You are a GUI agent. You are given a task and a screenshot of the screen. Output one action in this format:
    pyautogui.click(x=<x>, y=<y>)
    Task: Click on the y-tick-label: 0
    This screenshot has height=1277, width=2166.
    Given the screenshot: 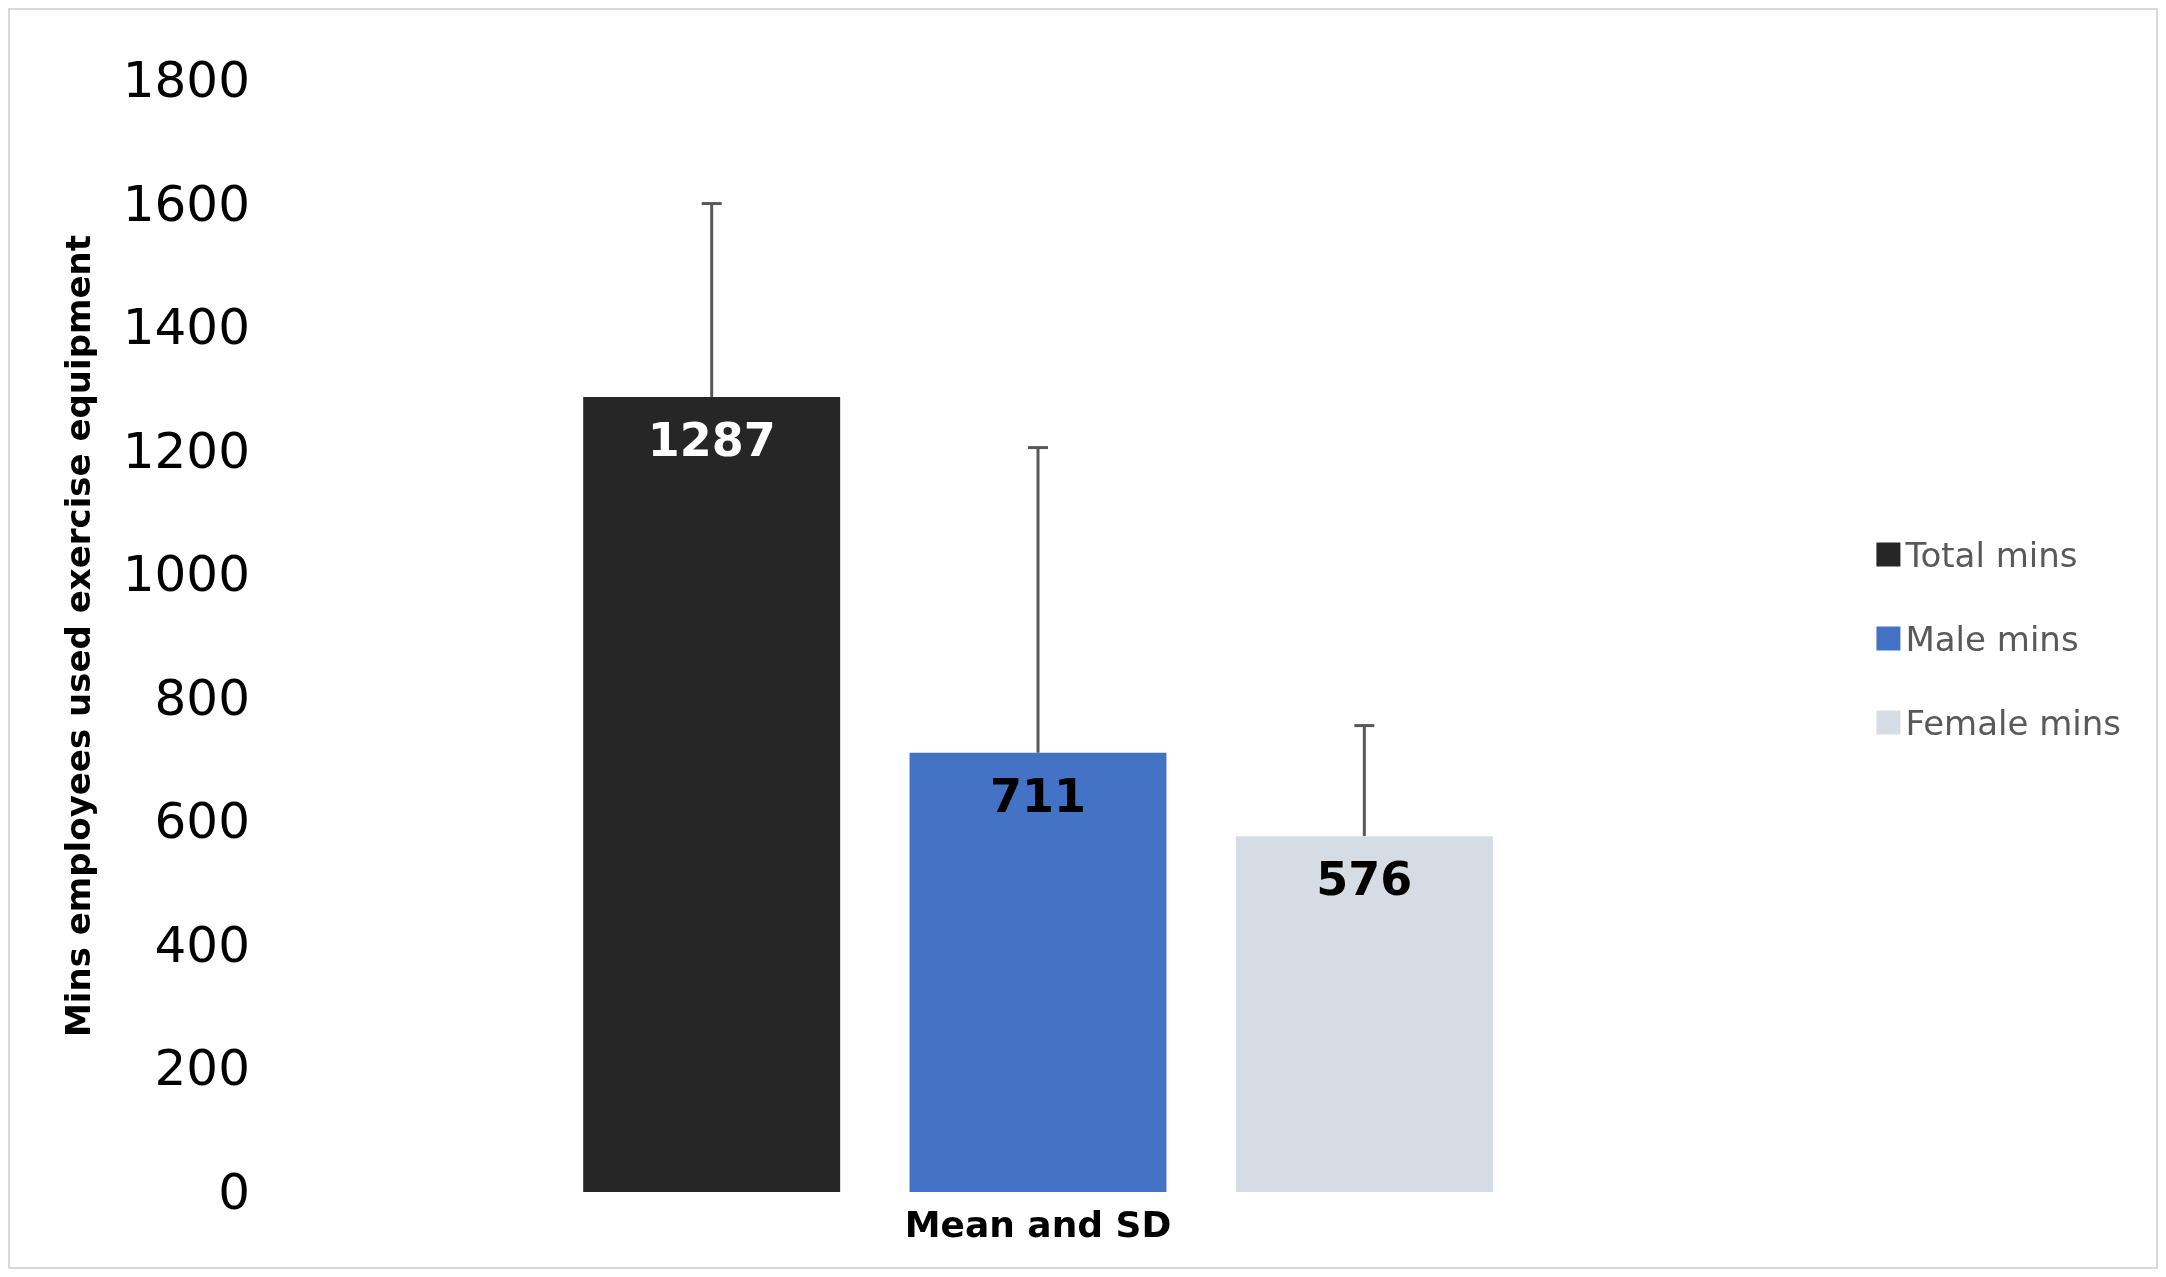 What is the action you would take?
    pyautogui.click(x=234, y=1192)
    